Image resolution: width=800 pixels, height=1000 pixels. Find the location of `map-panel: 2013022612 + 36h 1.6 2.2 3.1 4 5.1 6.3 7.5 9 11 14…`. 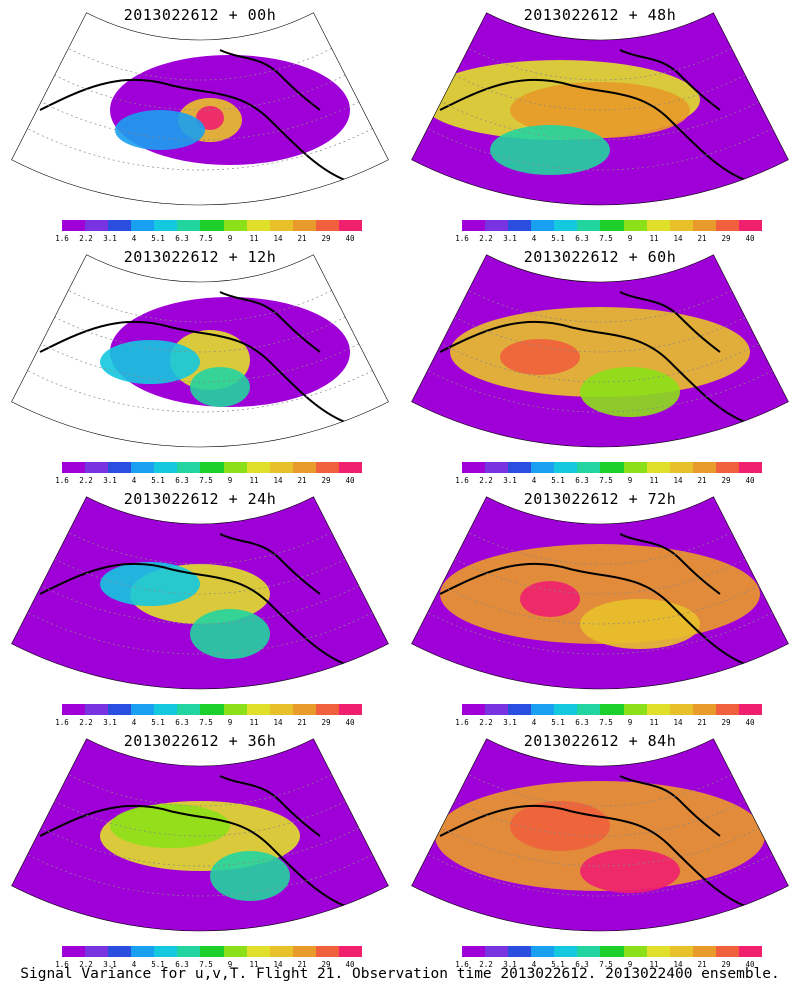

map-panel: 2013022612 + 36h 1.6 2.2 3.1 4 5.1 6.3 7.5 9 11 14… is located at coordinates (200, 847).